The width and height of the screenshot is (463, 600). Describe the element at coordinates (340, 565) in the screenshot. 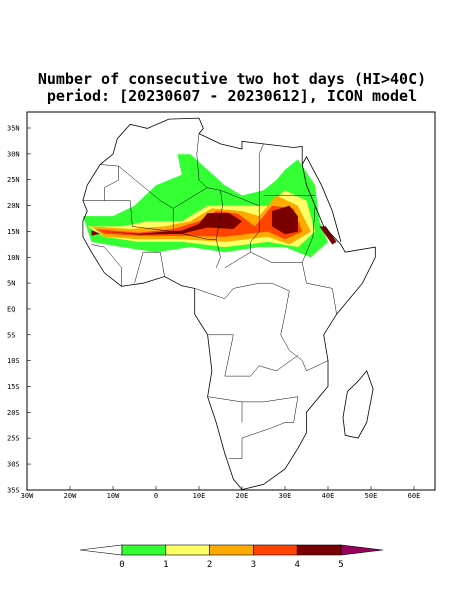

I see `colorbar-label: 5` at that location.